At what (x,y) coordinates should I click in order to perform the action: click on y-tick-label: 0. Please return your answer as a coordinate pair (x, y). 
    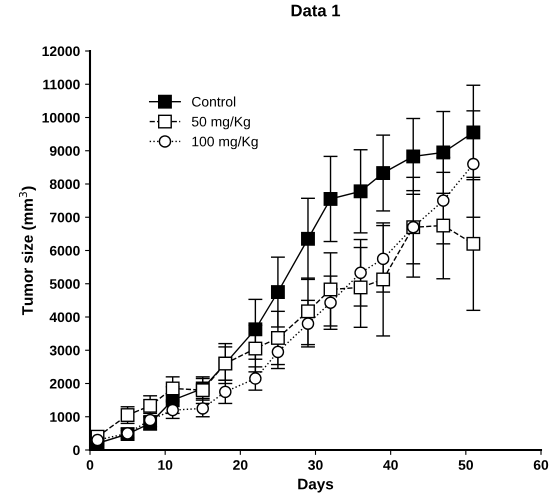
    Looking at the image, I should click on (76, 450).